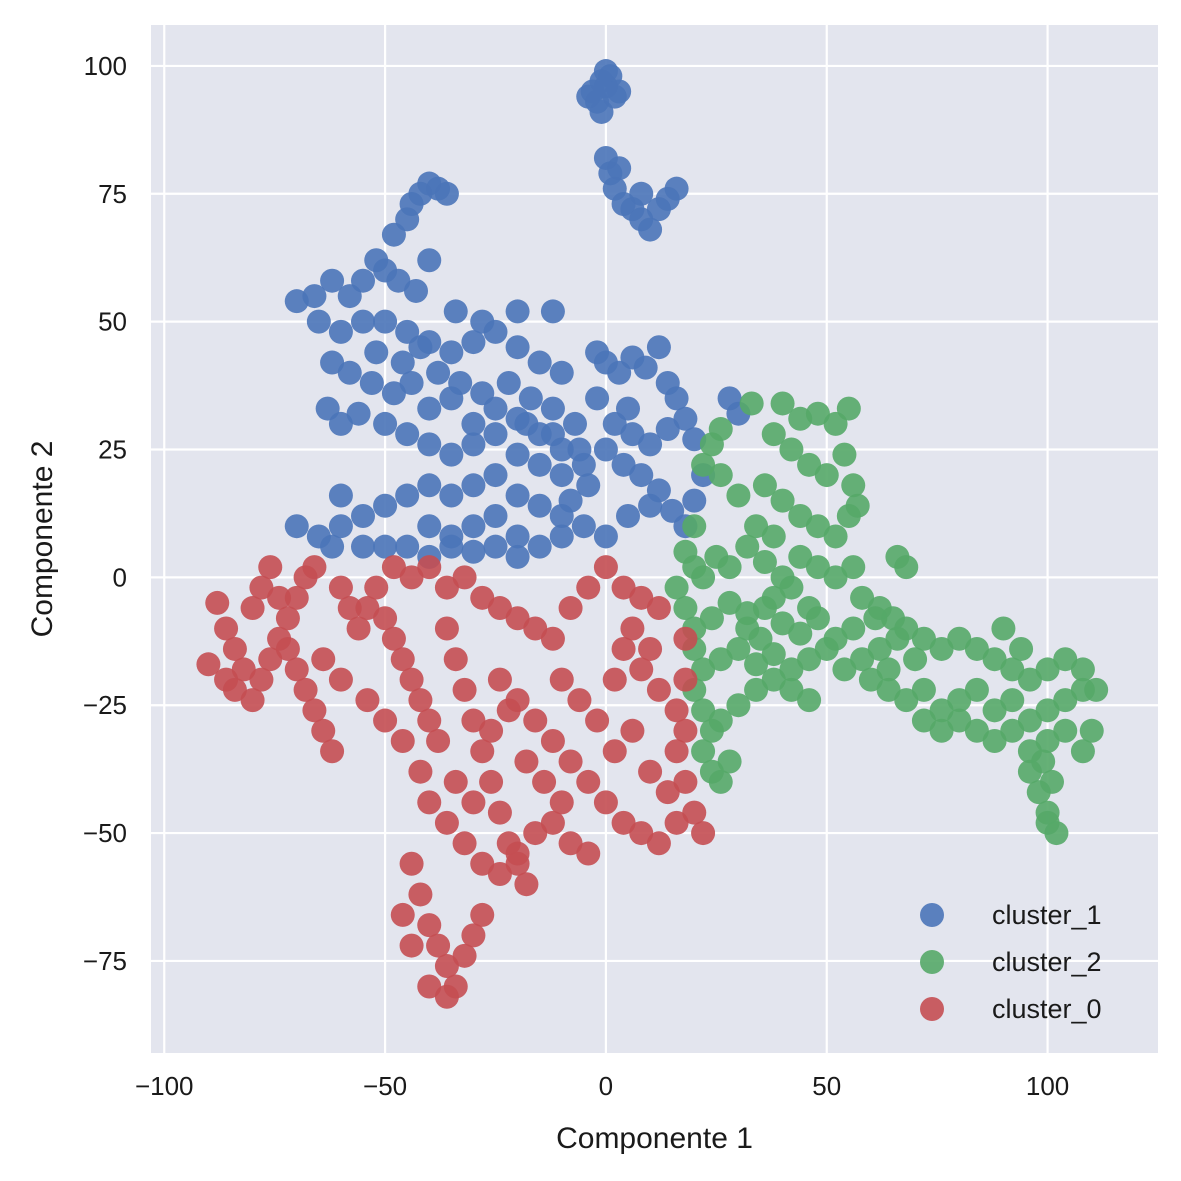  What do you see at coordinates (42, 539) in the screenshot?
I see `y-axis-label: Componente 2` at bounding box center [42, 539].